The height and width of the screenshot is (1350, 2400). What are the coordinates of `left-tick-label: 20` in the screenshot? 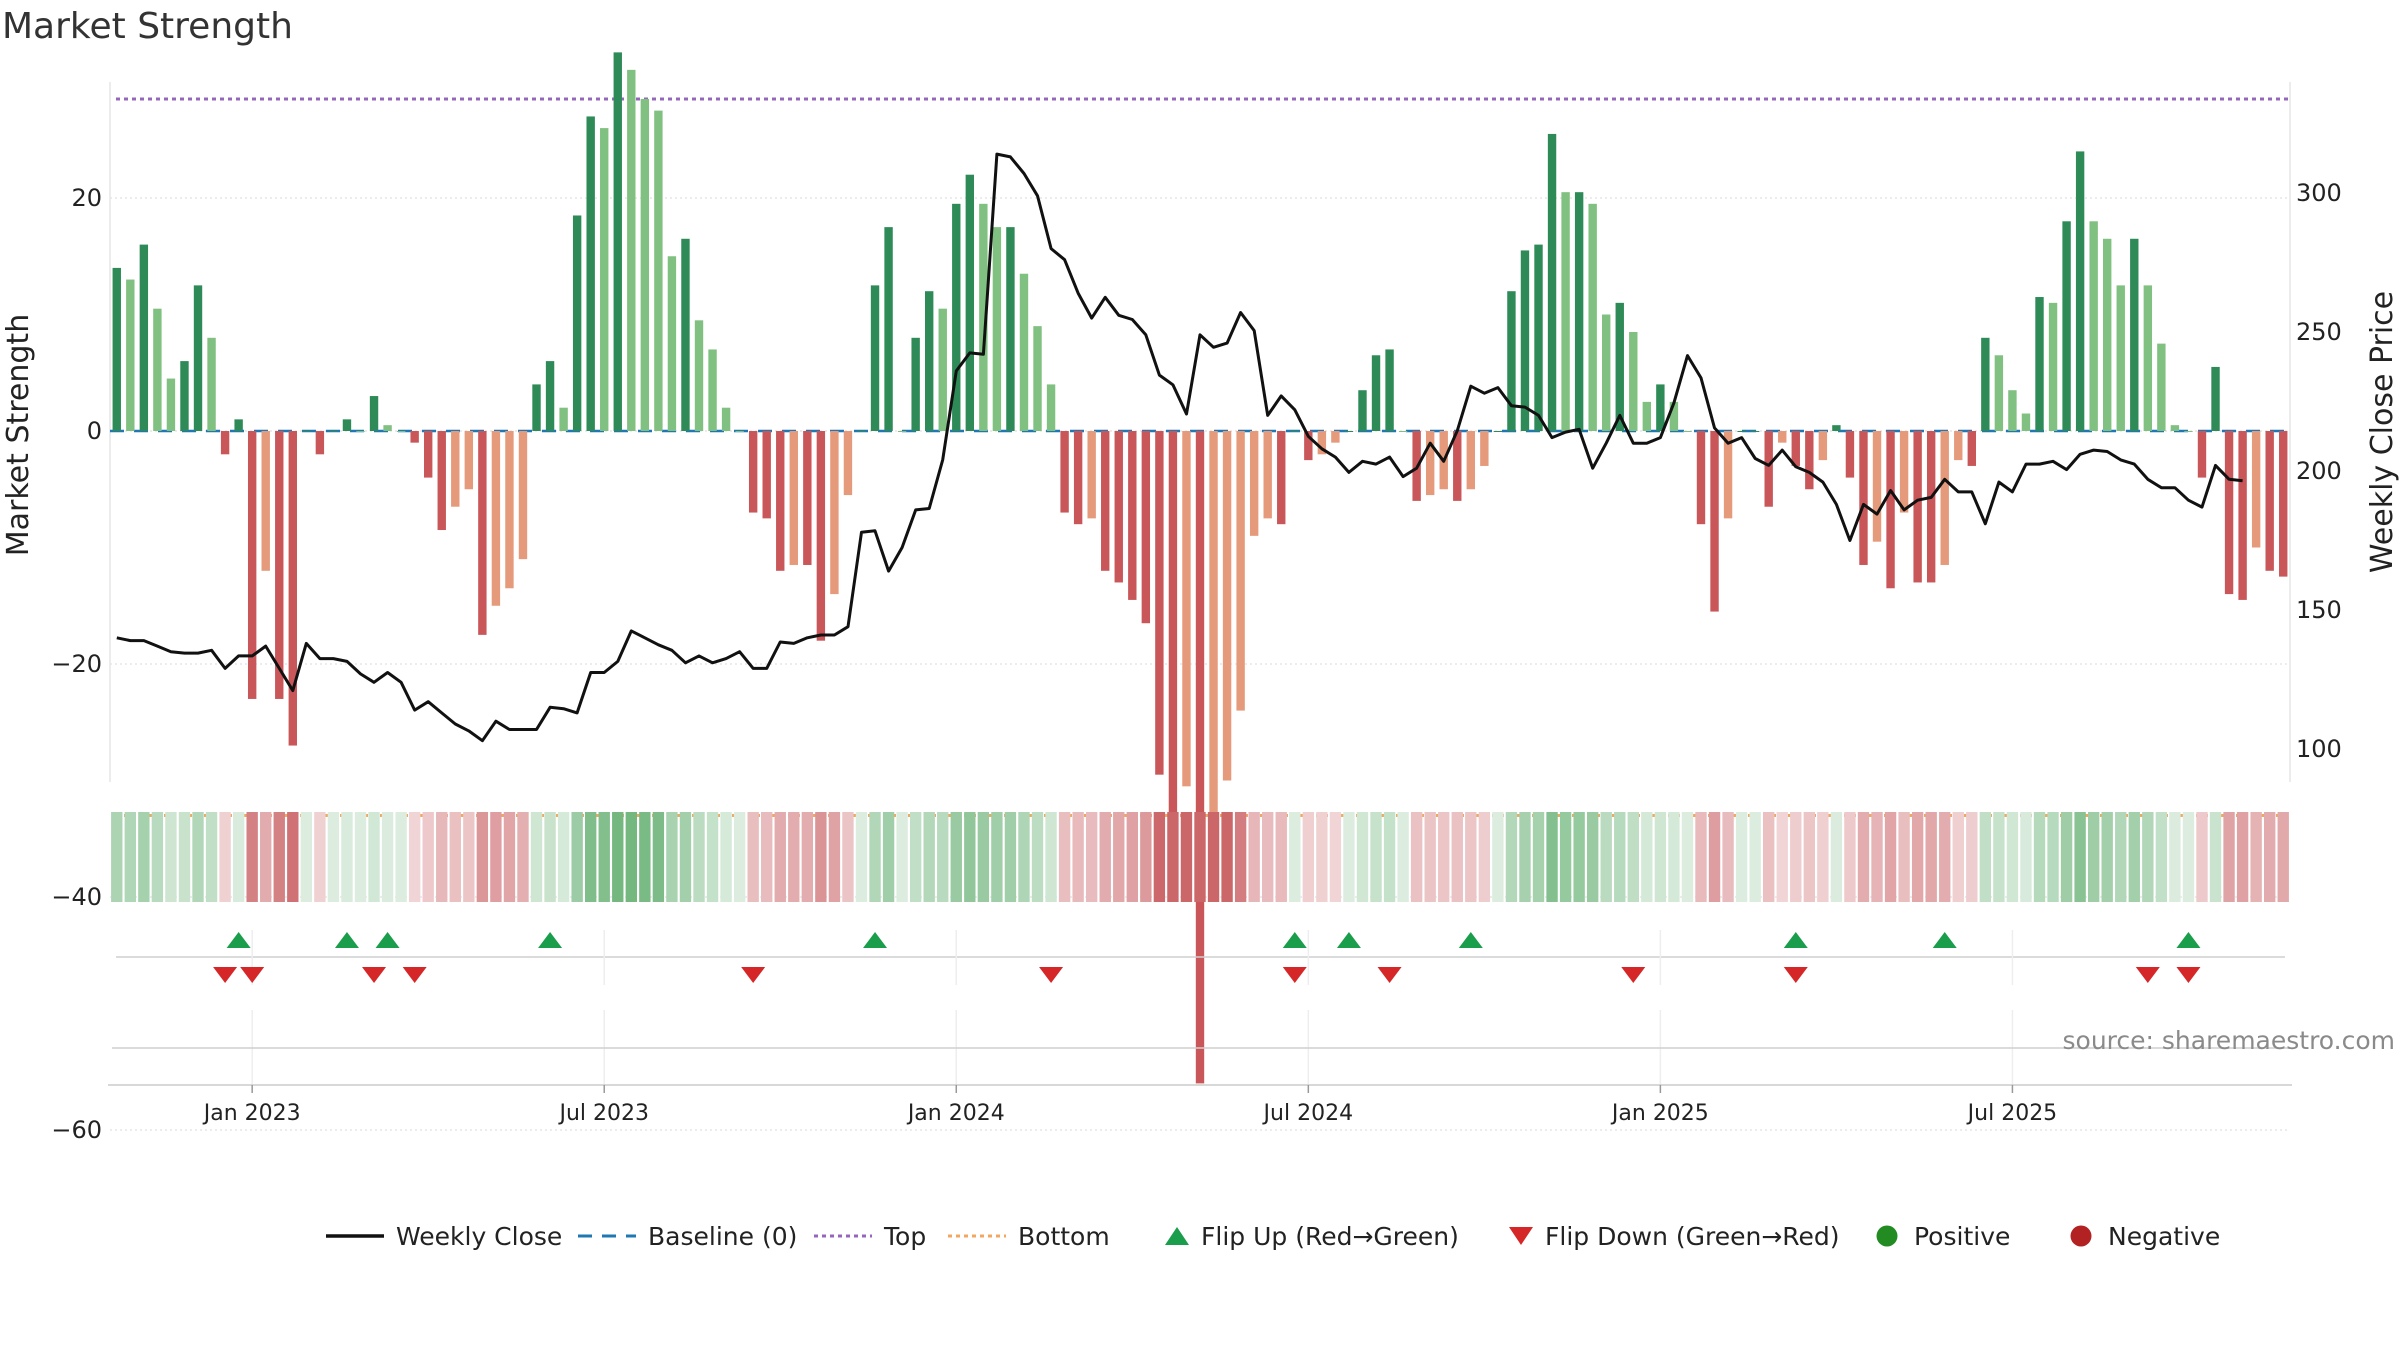 It's located at (86, 198).